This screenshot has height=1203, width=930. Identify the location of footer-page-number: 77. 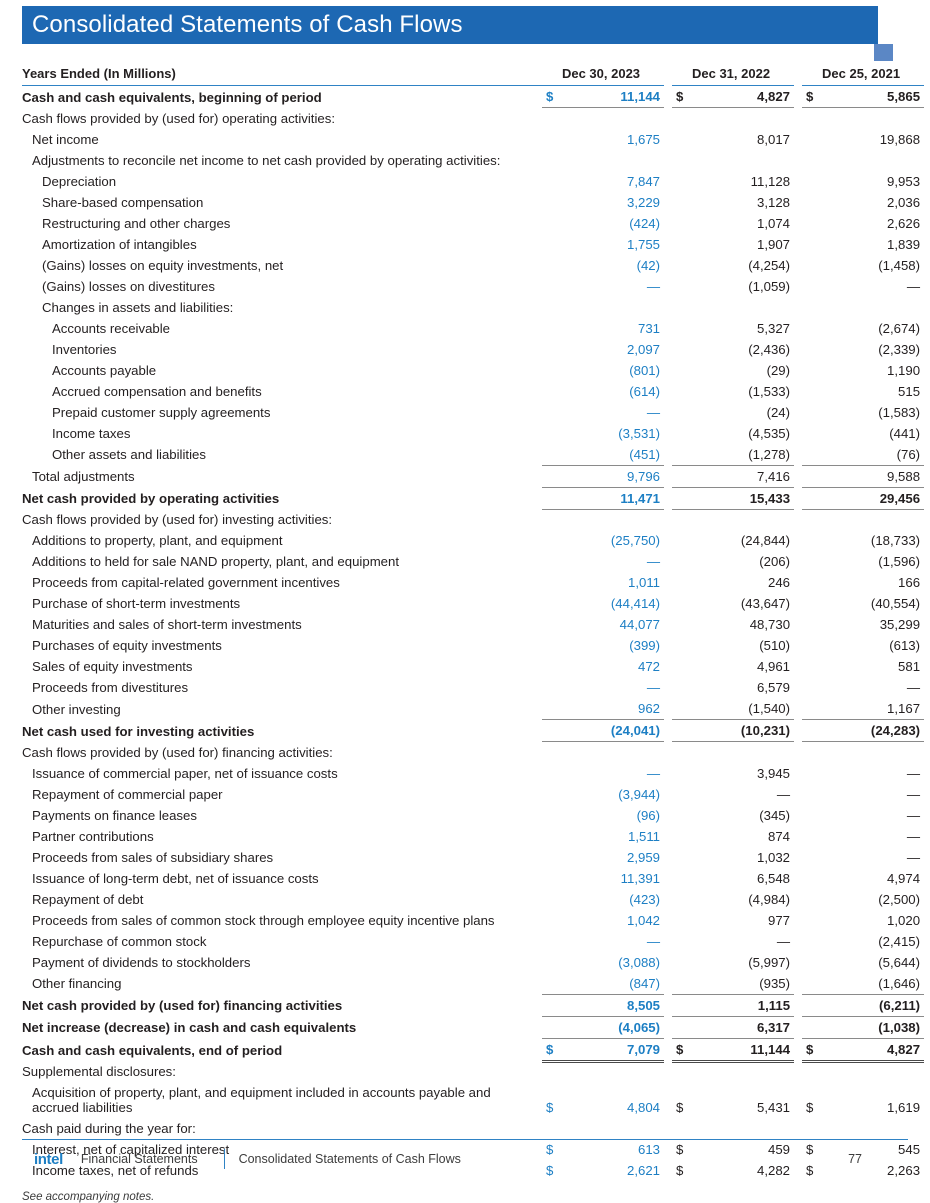
(855, 1159).